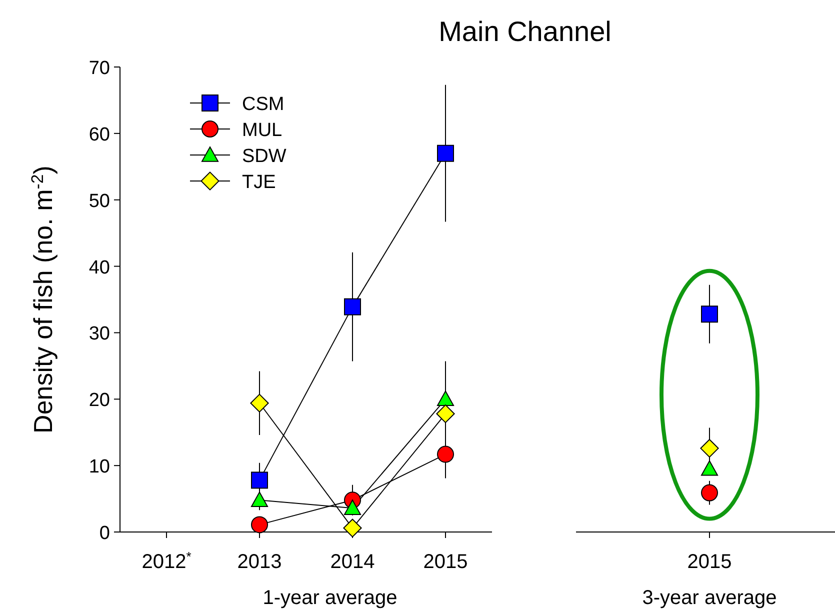 The height and width of the screenshot is (612, 835). What do you see at coordinates (330, 598) in the screenshot?
I see `x-axis-title: 1-year average` at bounding box center [330, 598].